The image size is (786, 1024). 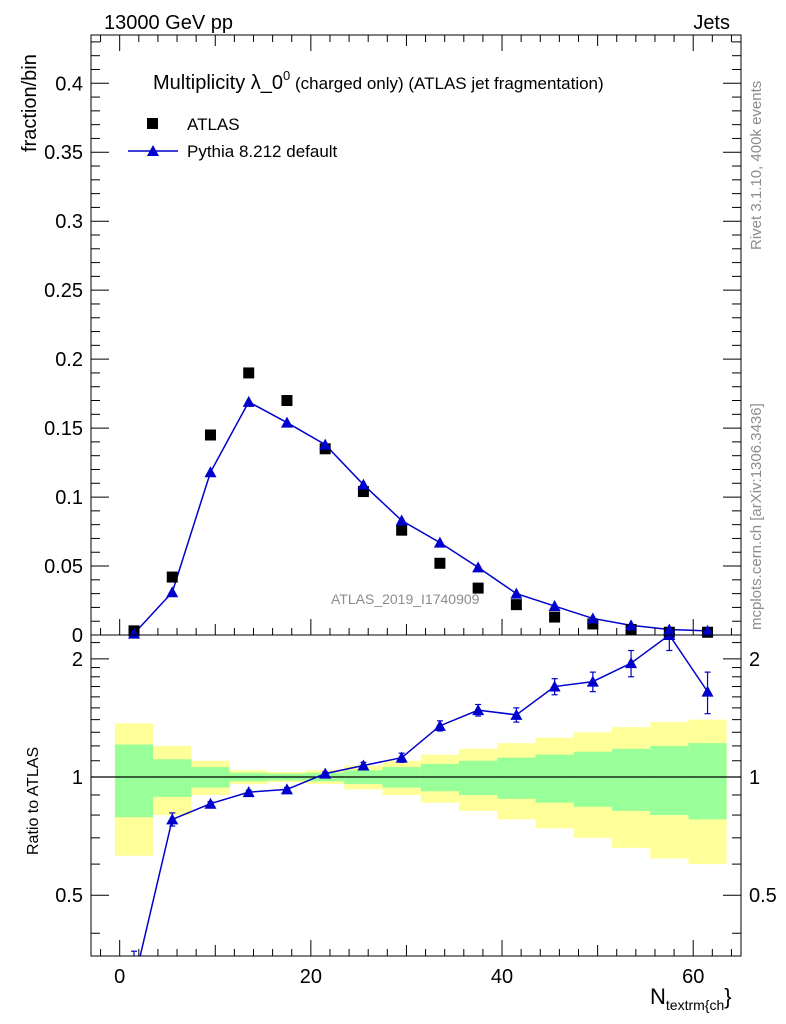 What do you see at coordinates (763, 896) in the screenshot?
I see `y-tick-label-bottom-right: 0.5` at bounding box center [763, 896].